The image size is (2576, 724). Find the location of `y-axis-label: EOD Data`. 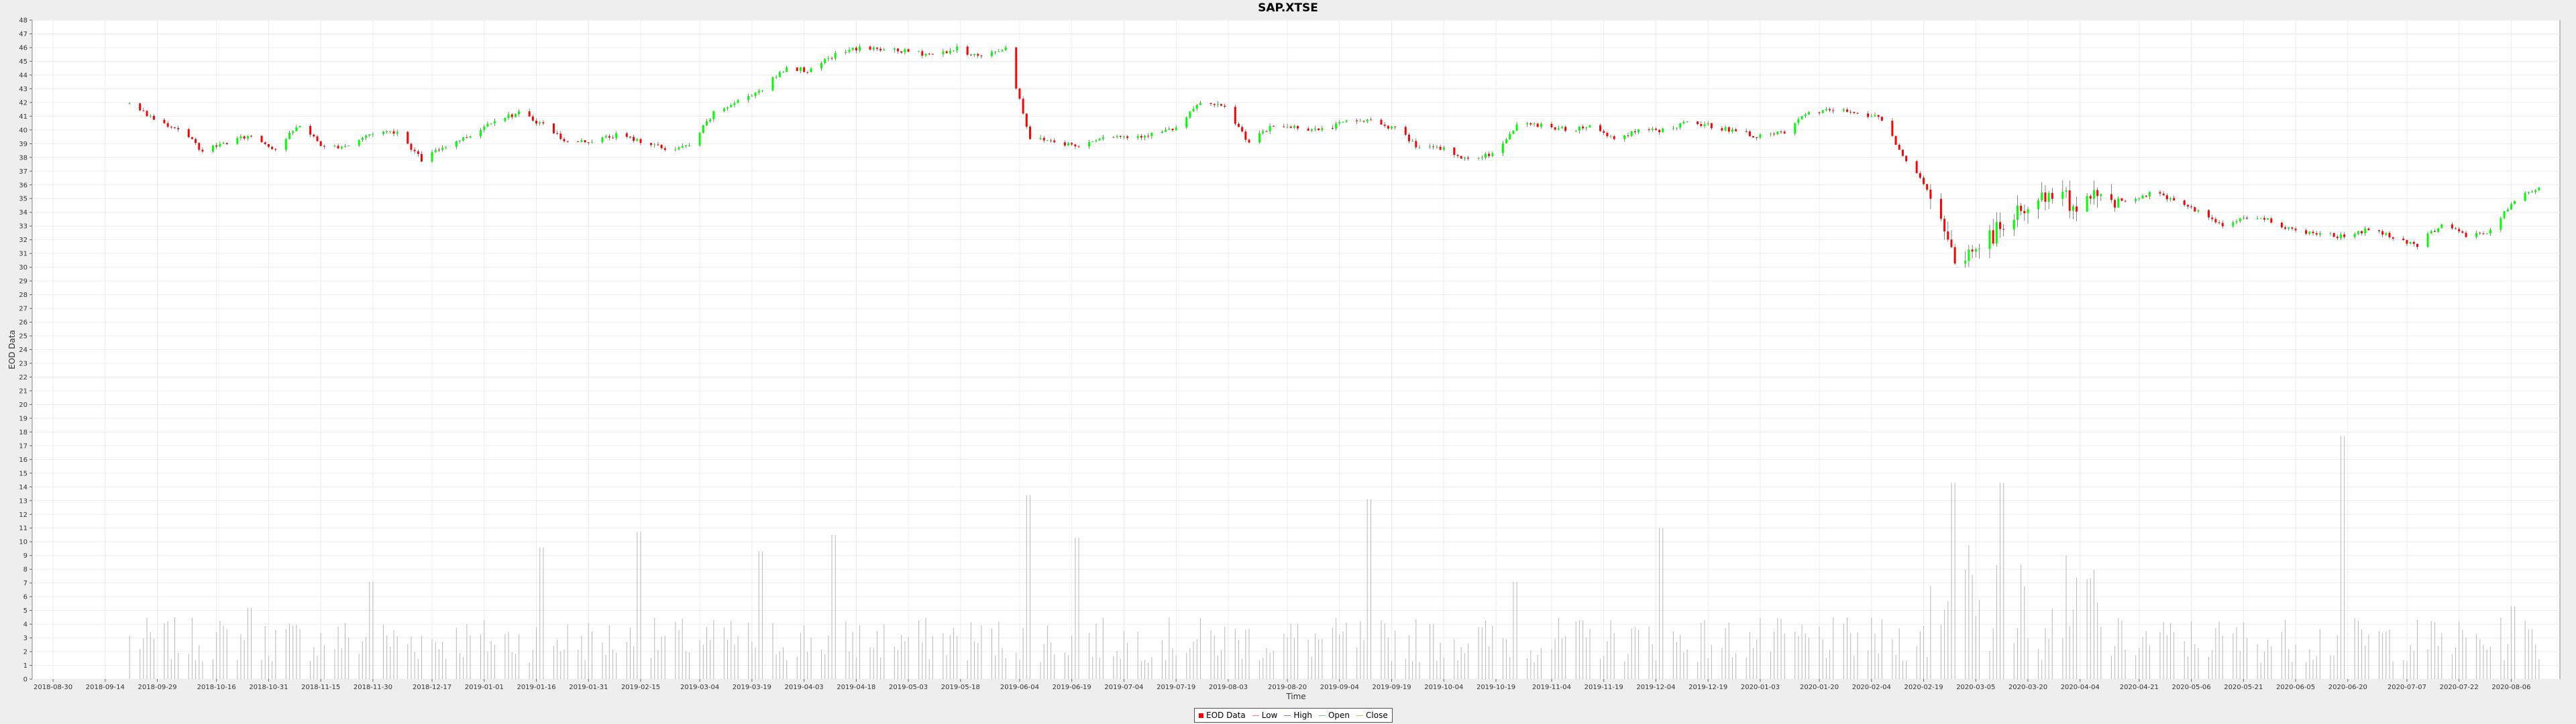

y-axis-label: EOD Data is located at coordinates (12, 349).